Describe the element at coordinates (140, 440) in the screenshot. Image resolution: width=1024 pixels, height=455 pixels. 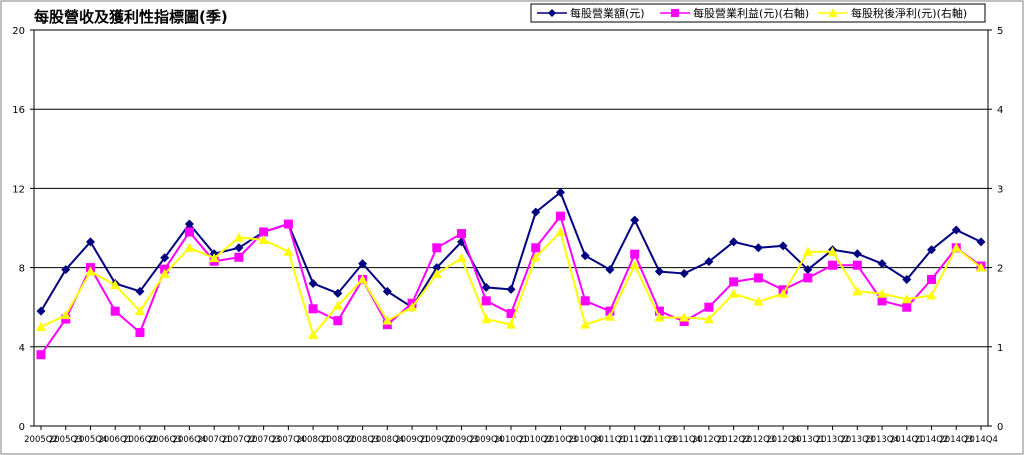
I see `x-tick-label: 2006Q2` at that location.